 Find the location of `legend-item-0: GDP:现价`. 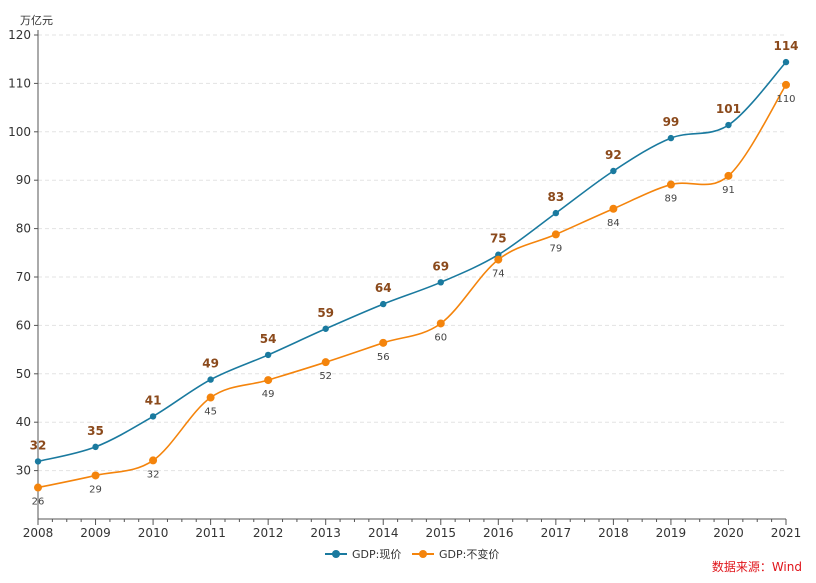

legend-item-0: GDP:现价 is located at coordinates (363, 554).